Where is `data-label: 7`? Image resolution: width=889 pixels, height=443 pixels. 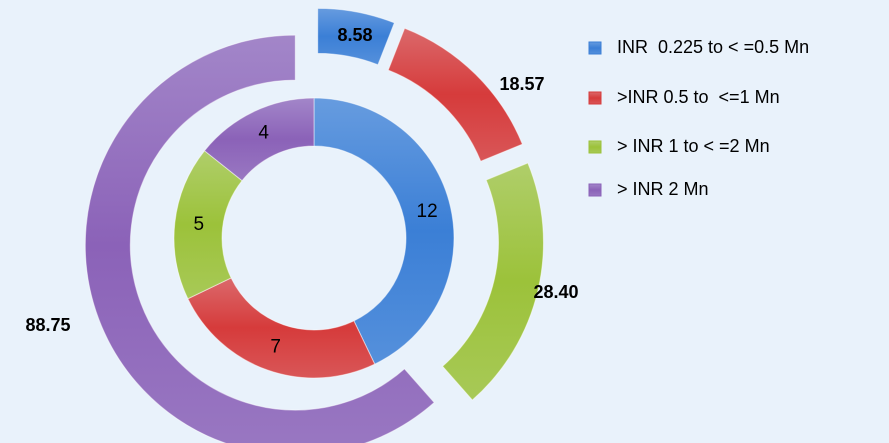
data-label: 7 is located at coordinates (275, 347).